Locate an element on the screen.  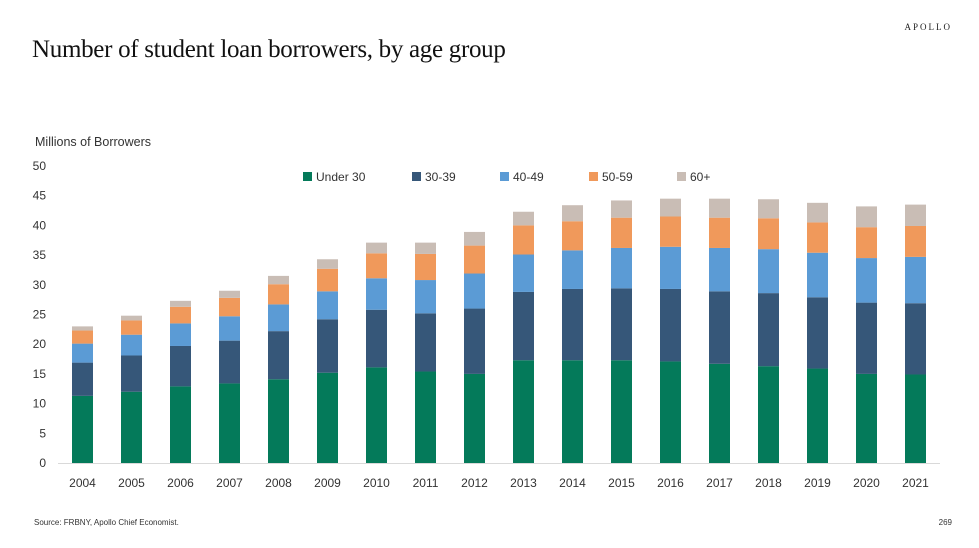
x-tick-label: 2006 is located at coordinates (180, 483).